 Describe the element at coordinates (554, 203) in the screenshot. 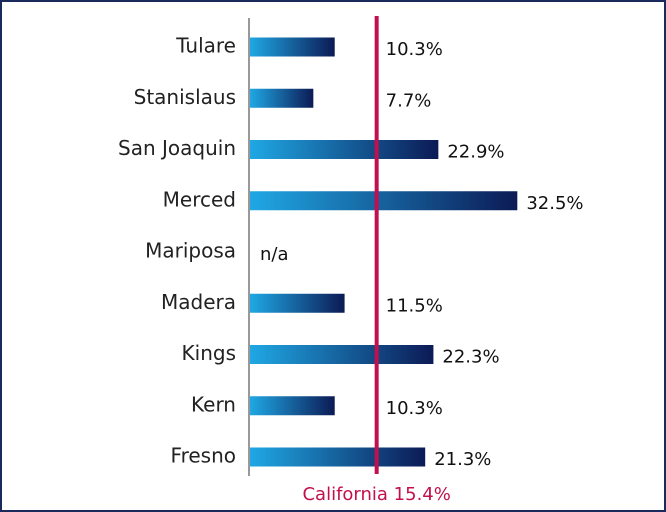

I see `value-label: 32.5%` at that location.